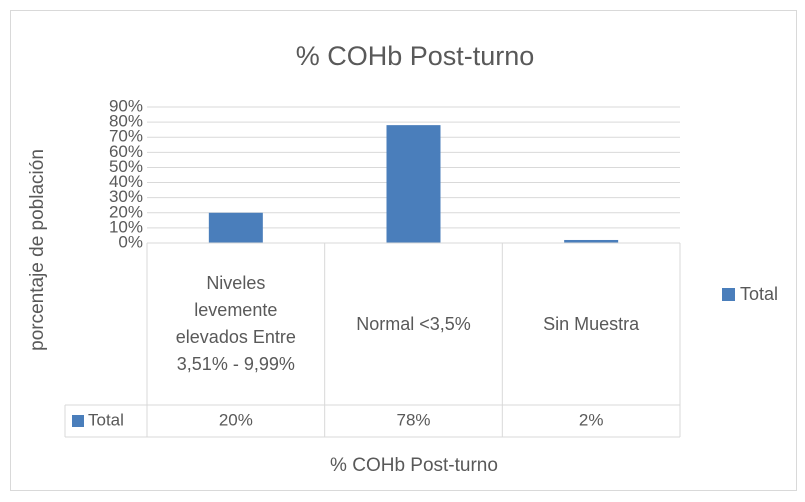 This screenshot has height=502, width=805. I want to click on data-label: 2%, so click(591, 419).